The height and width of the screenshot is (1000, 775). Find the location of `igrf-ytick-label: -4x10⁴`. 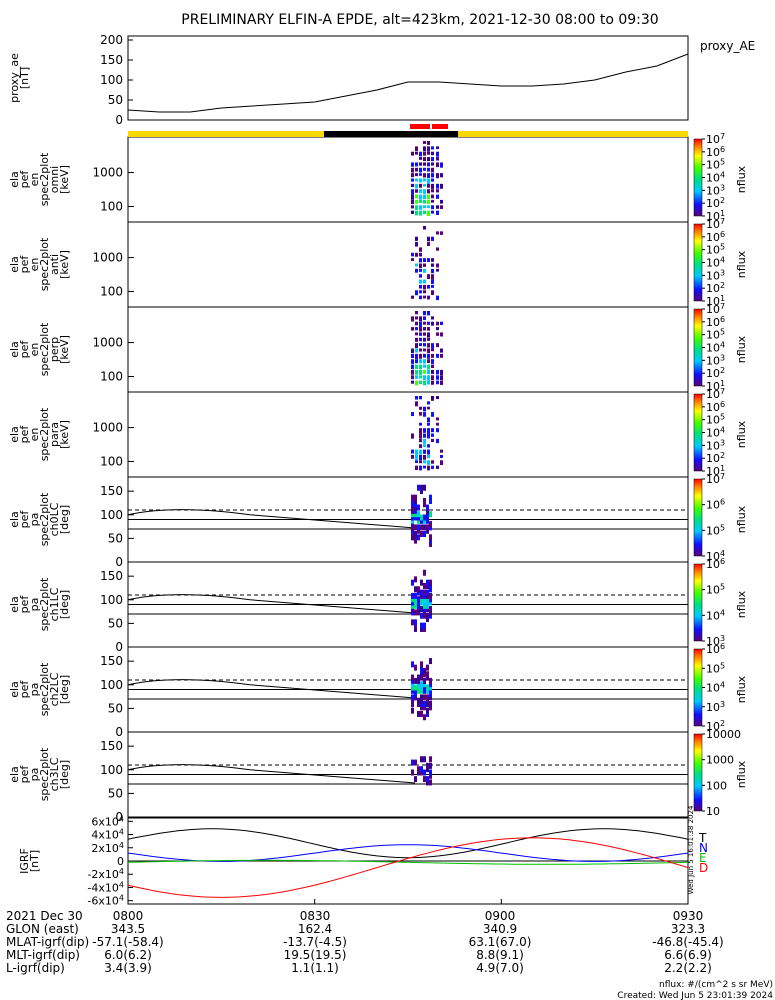

igrf-ytick-label: -4x10⁴ is located at coordinates (105, 887).